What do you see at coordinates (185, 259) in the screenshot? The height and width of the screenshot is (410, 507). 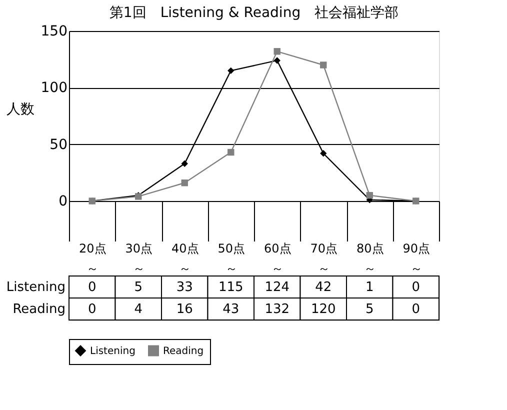 I see `x-tick-label: 40点～` at bounding box center [185, 259].